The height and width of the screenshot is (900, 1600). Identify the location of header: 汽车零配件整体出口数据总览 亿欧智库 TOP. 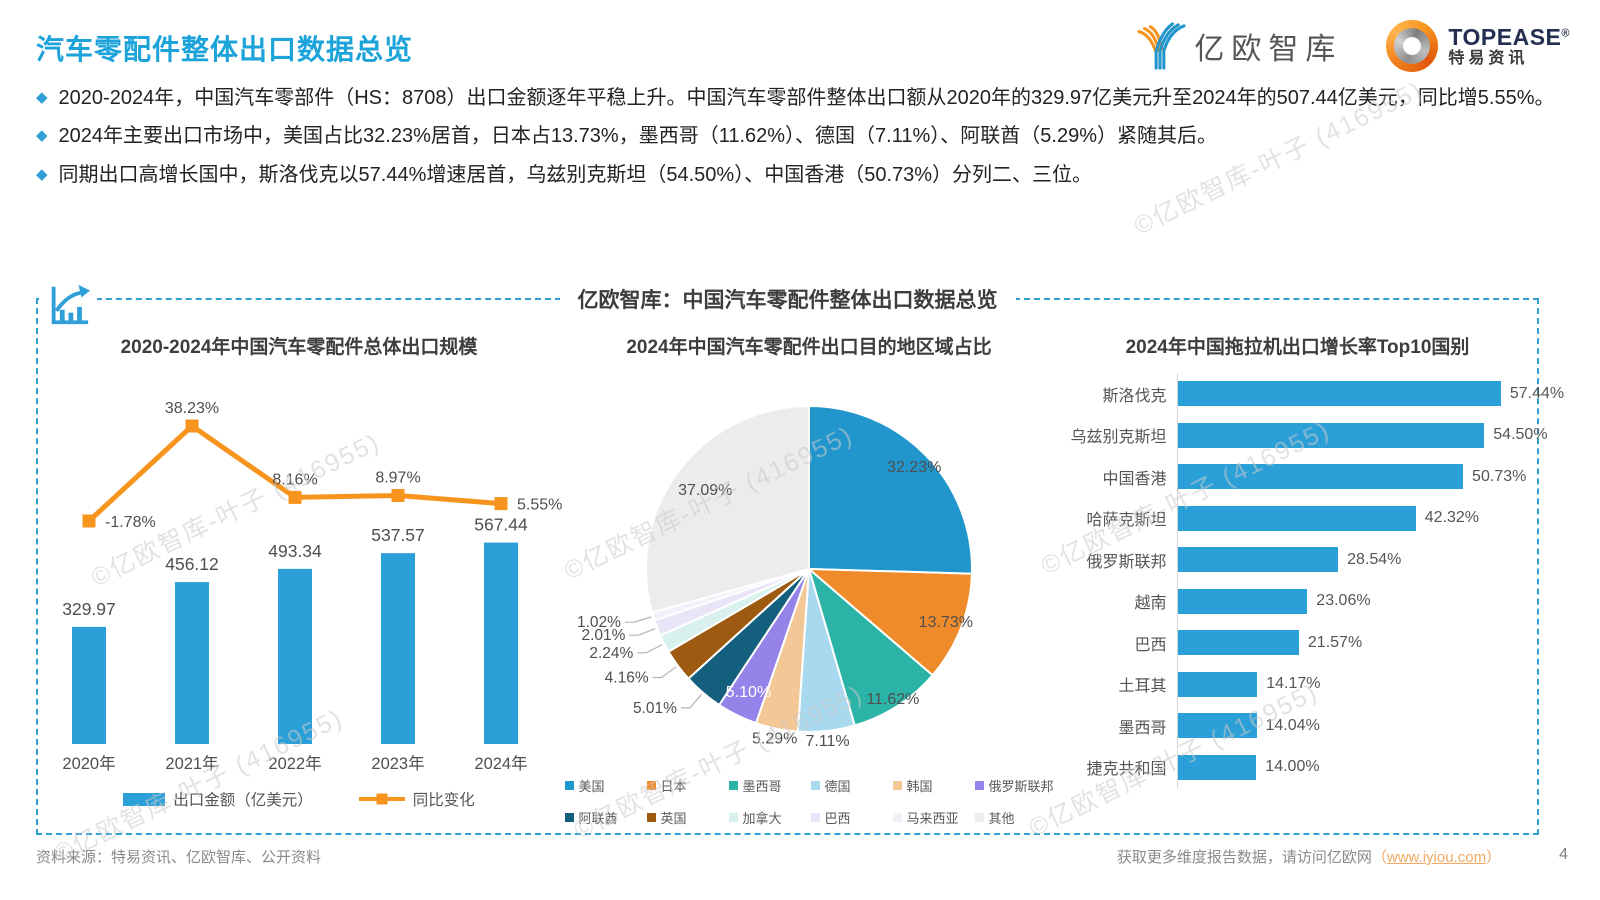
(803, 43).